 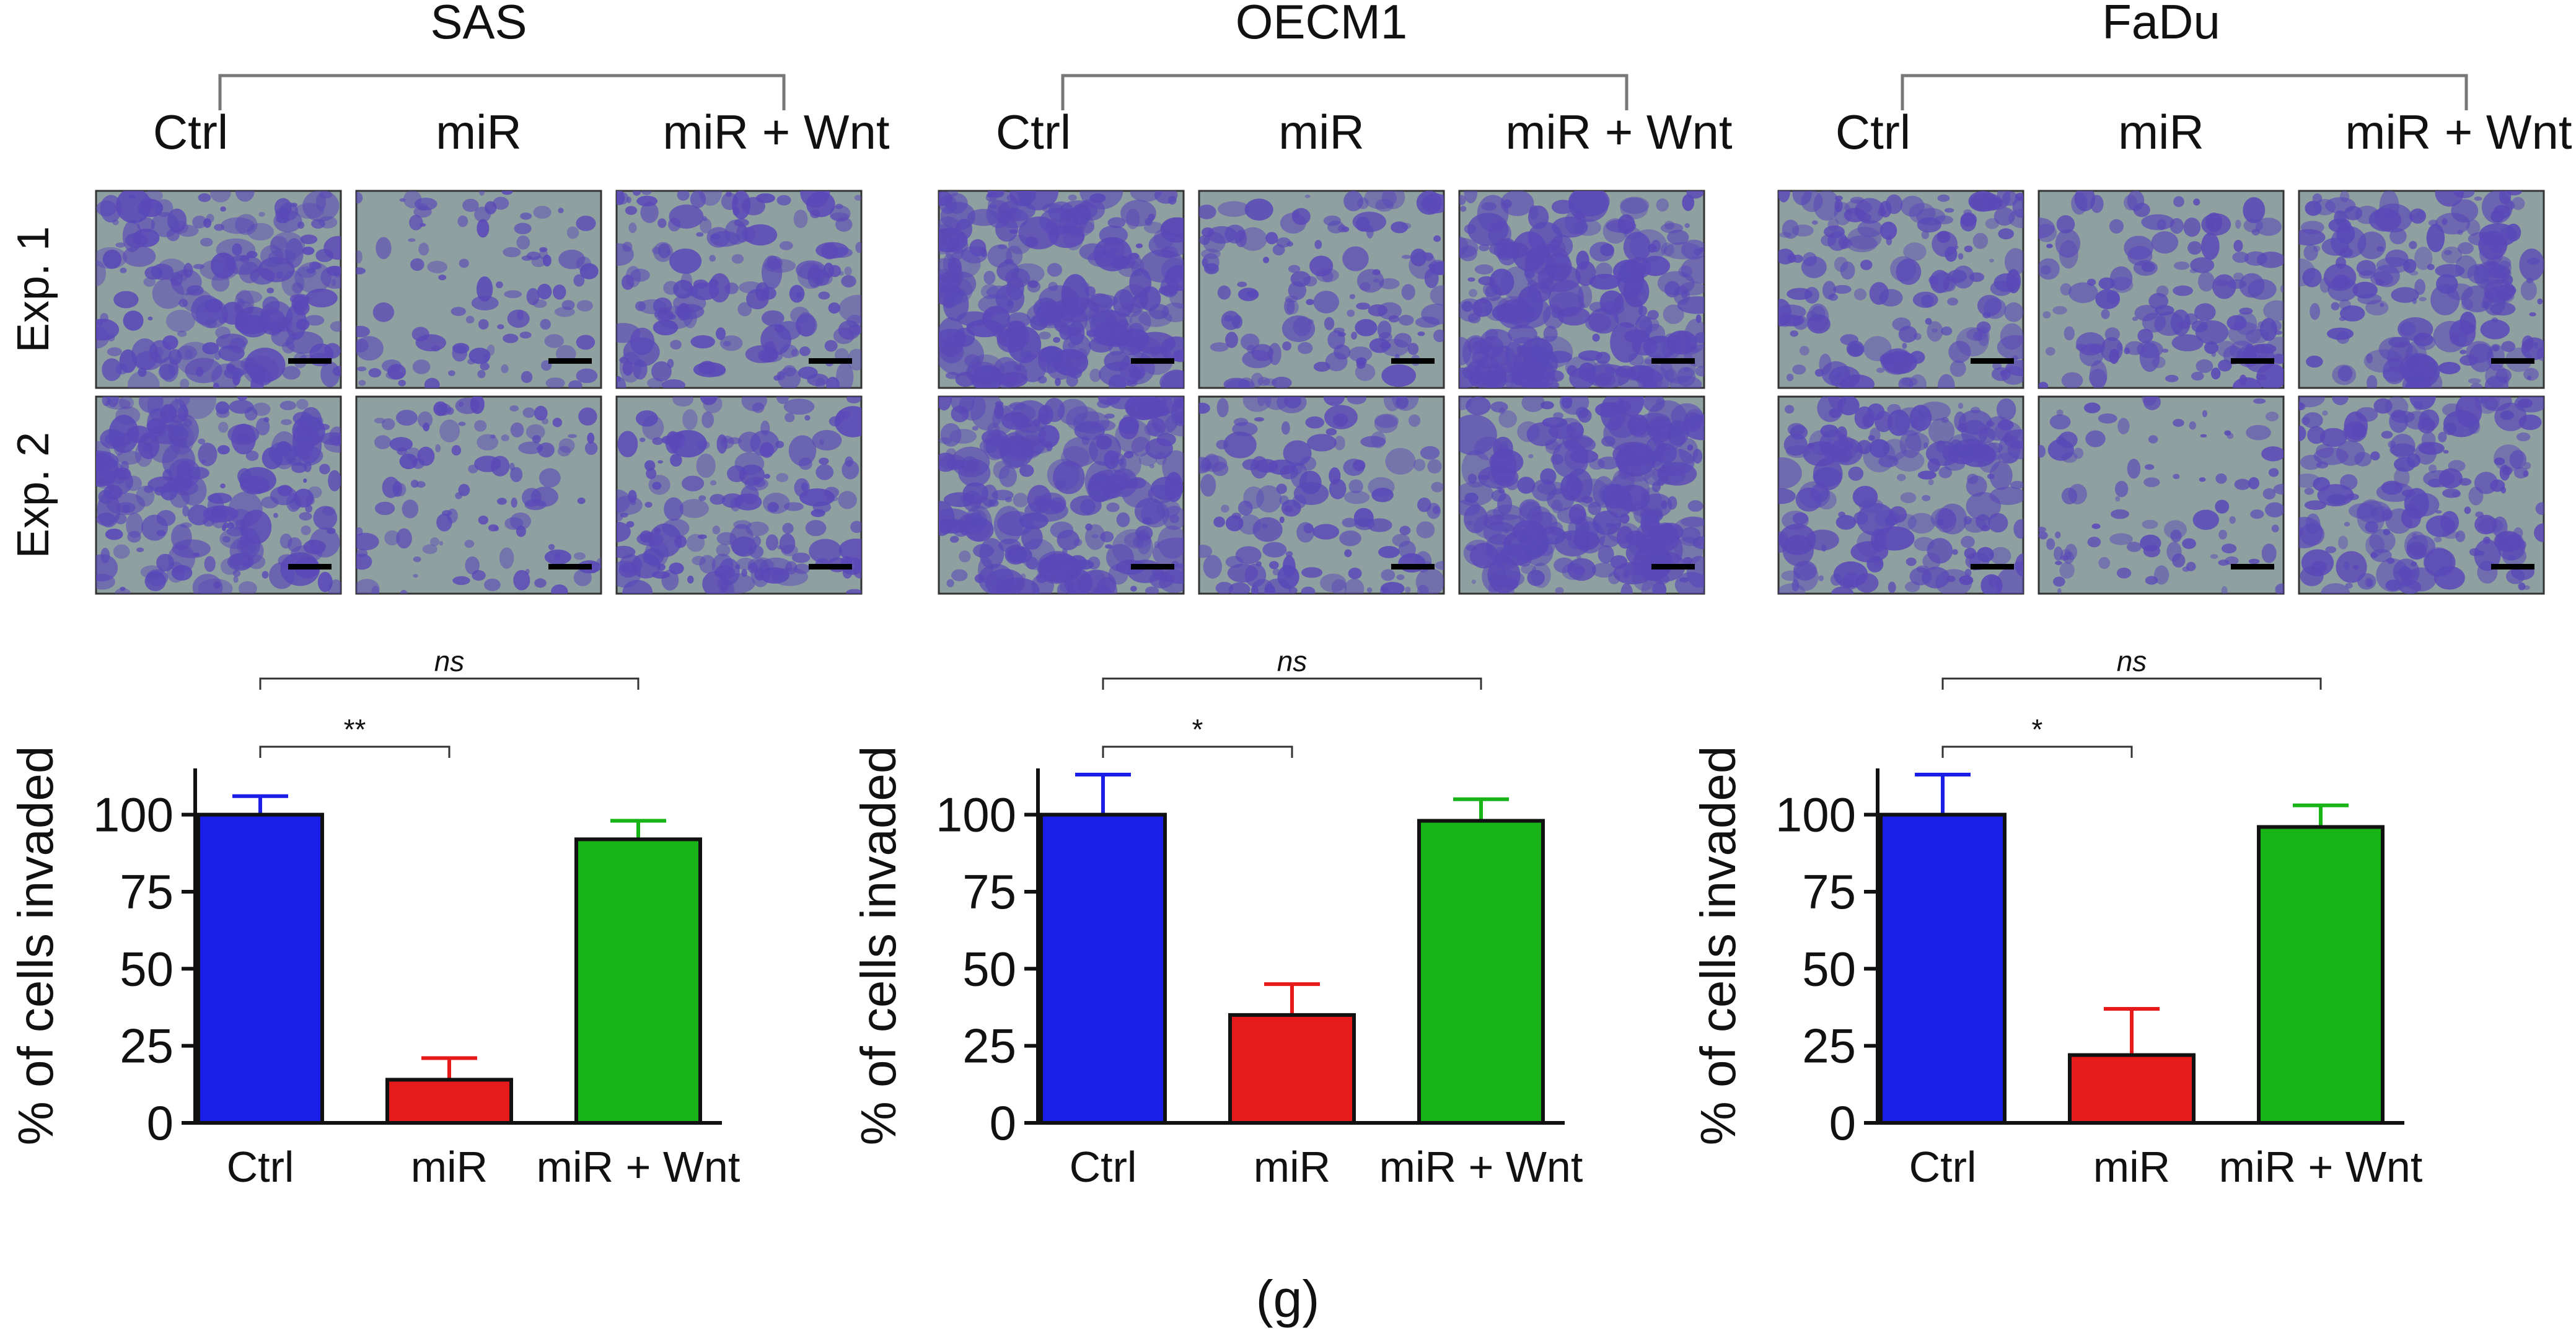 What do you see at coordinates (1033, 132) in the screenshot?
I see `condition-label: Ctrl` at bounding box center [1033, 132].